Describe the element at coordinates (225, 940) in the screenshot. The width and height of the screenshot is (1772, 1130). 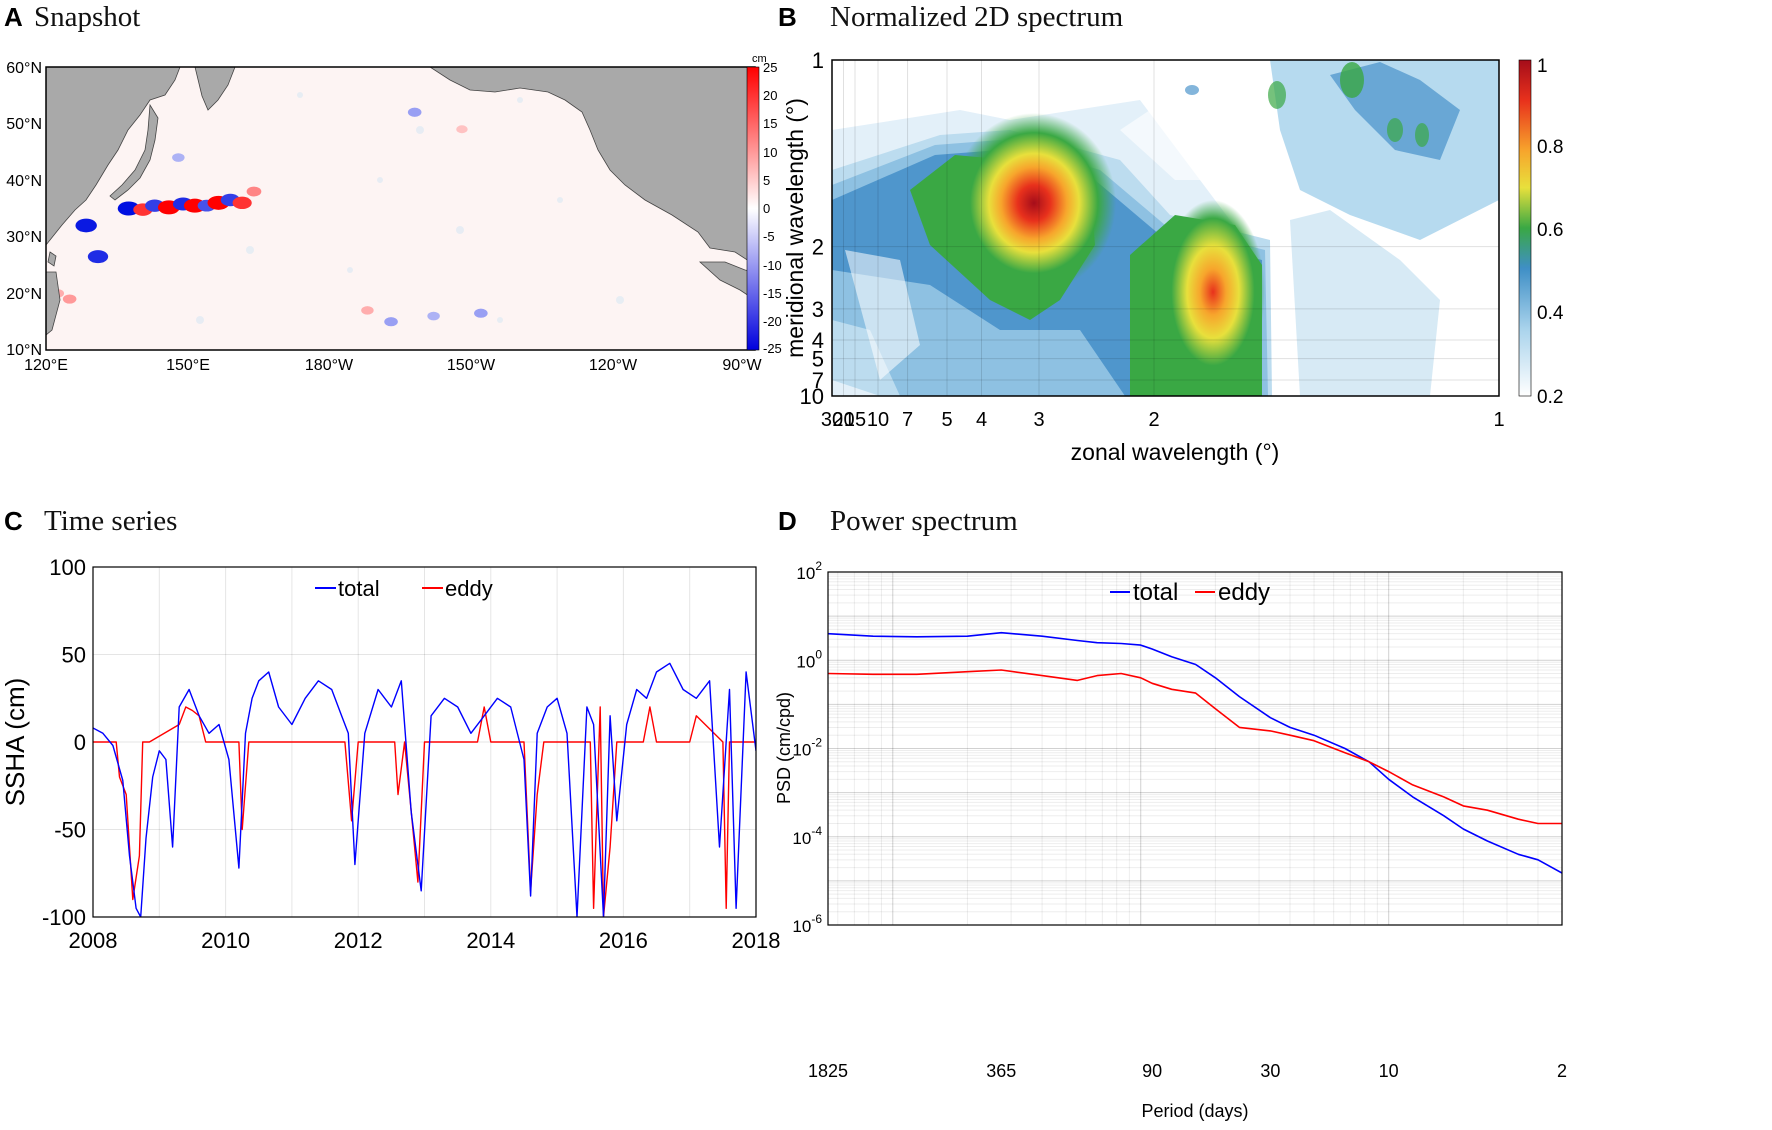
I see `tick-label: 2010` at that location.